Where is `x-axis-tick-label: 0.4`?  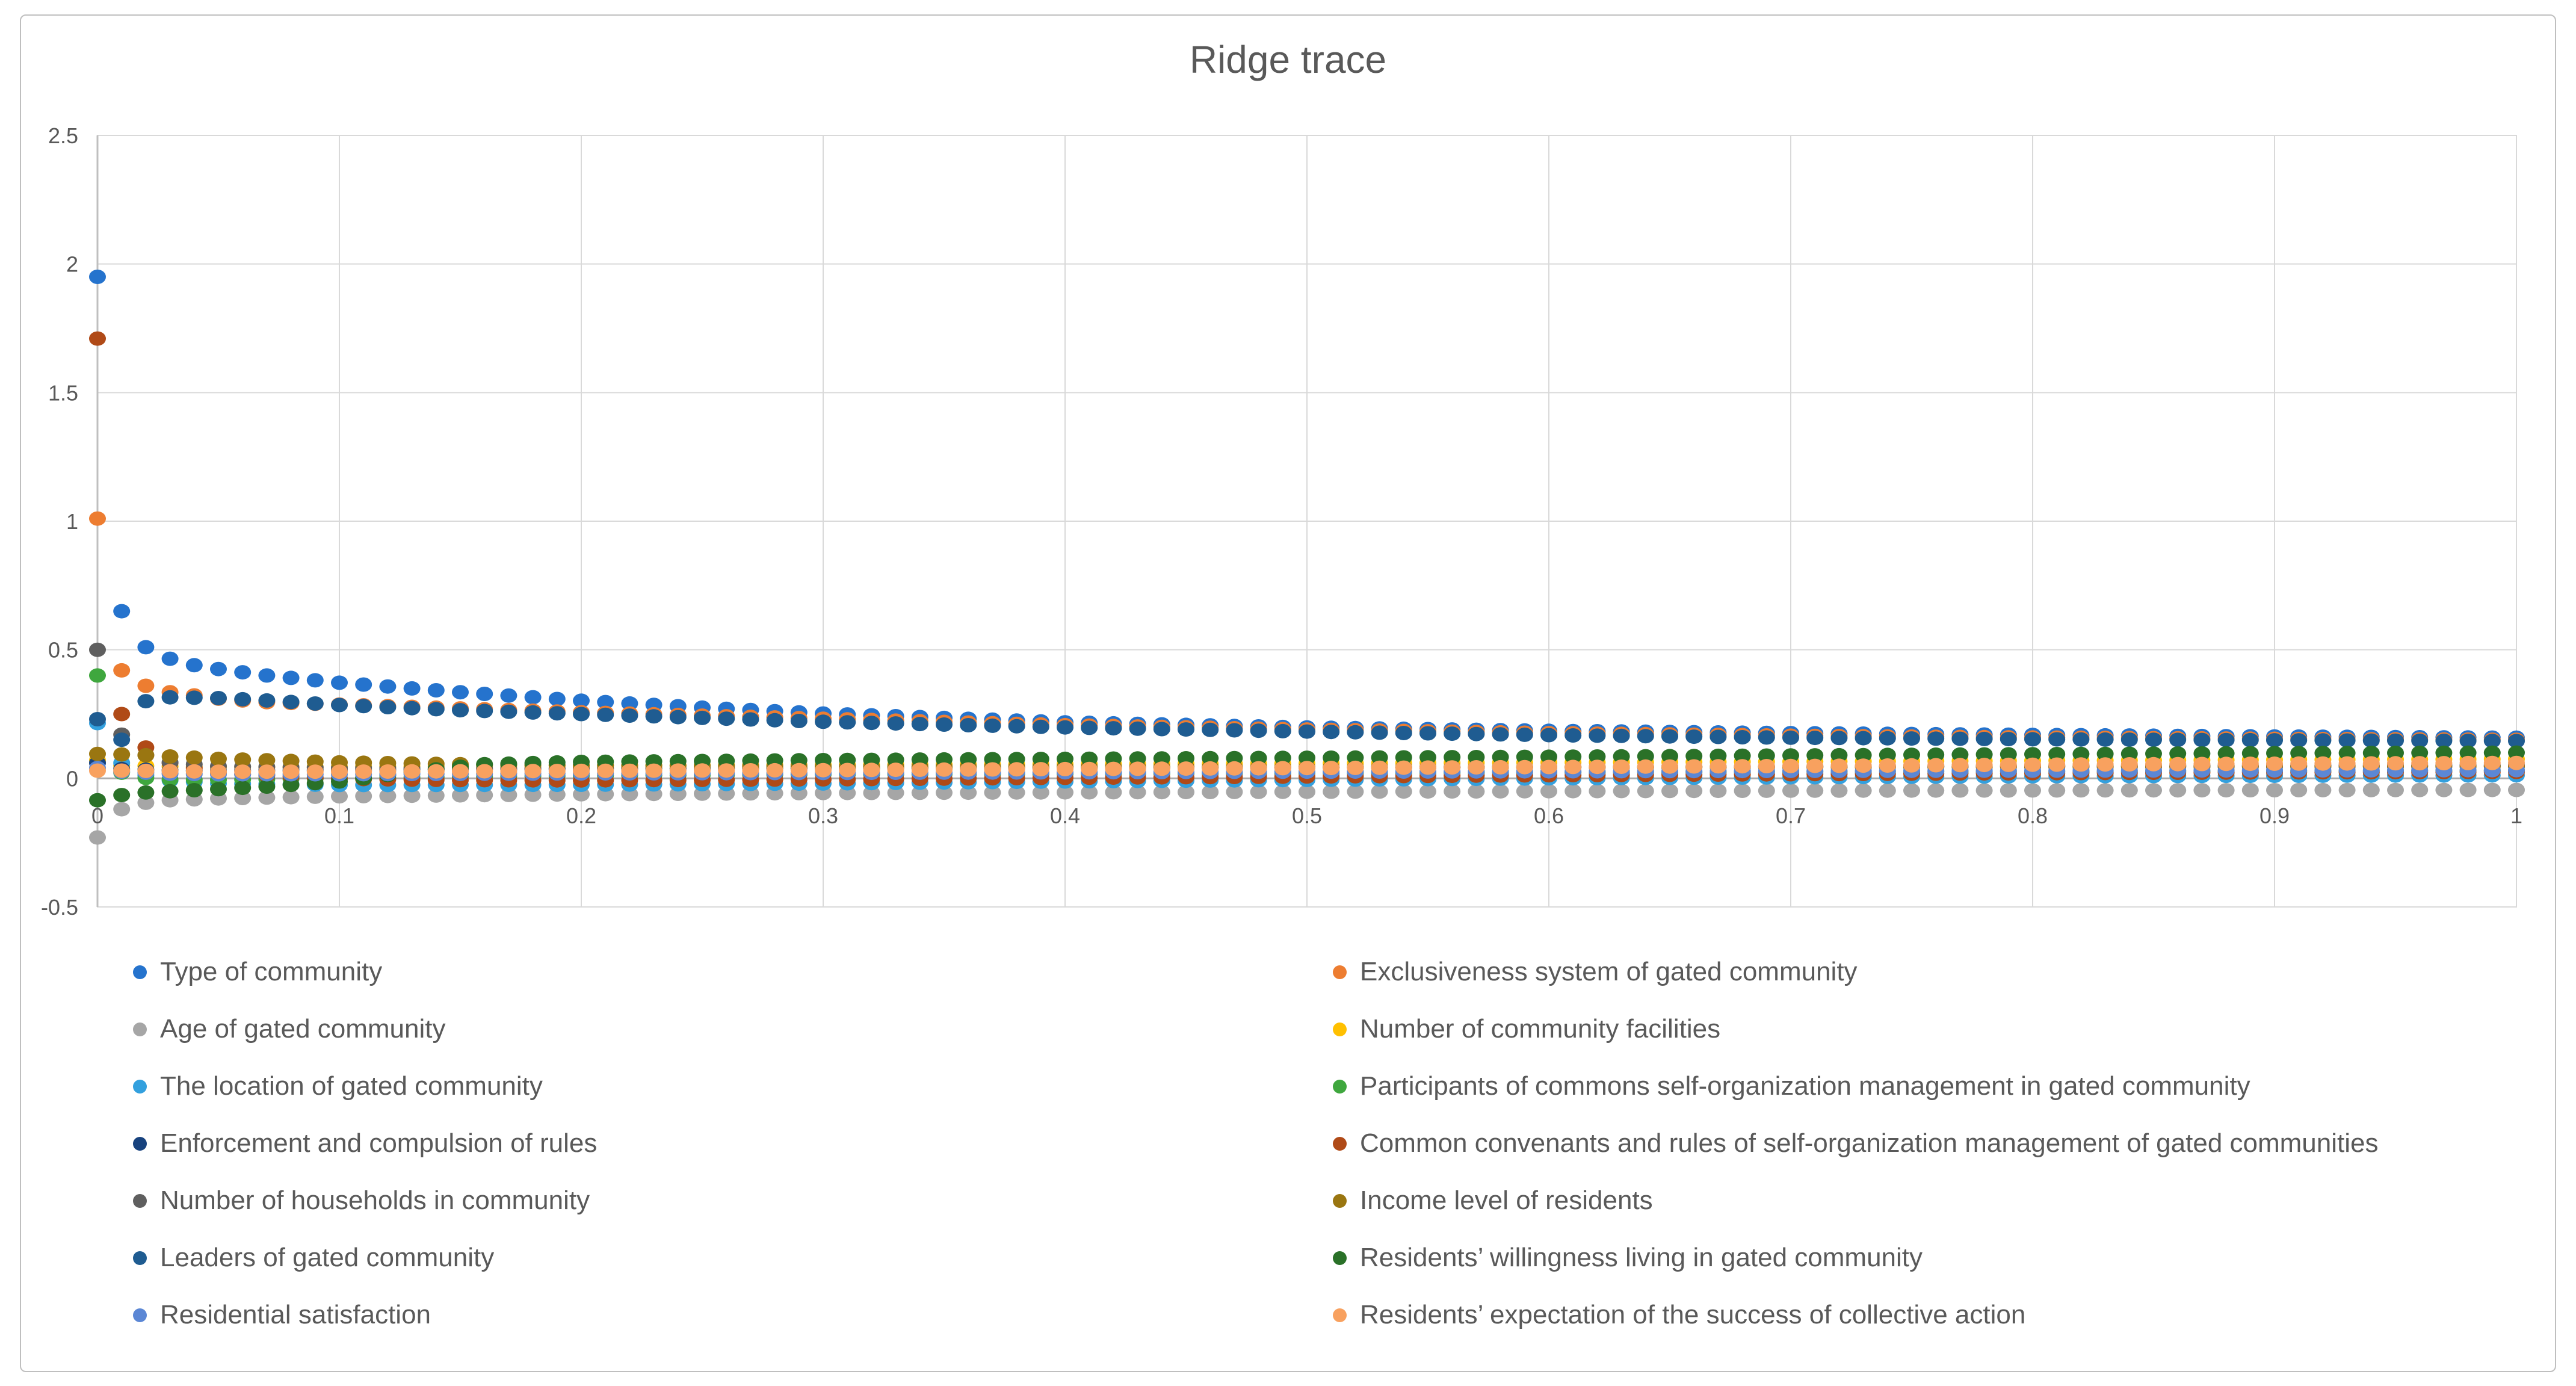 x-axis-tick-label: 0.4 is located at coordinates (1065, 815).